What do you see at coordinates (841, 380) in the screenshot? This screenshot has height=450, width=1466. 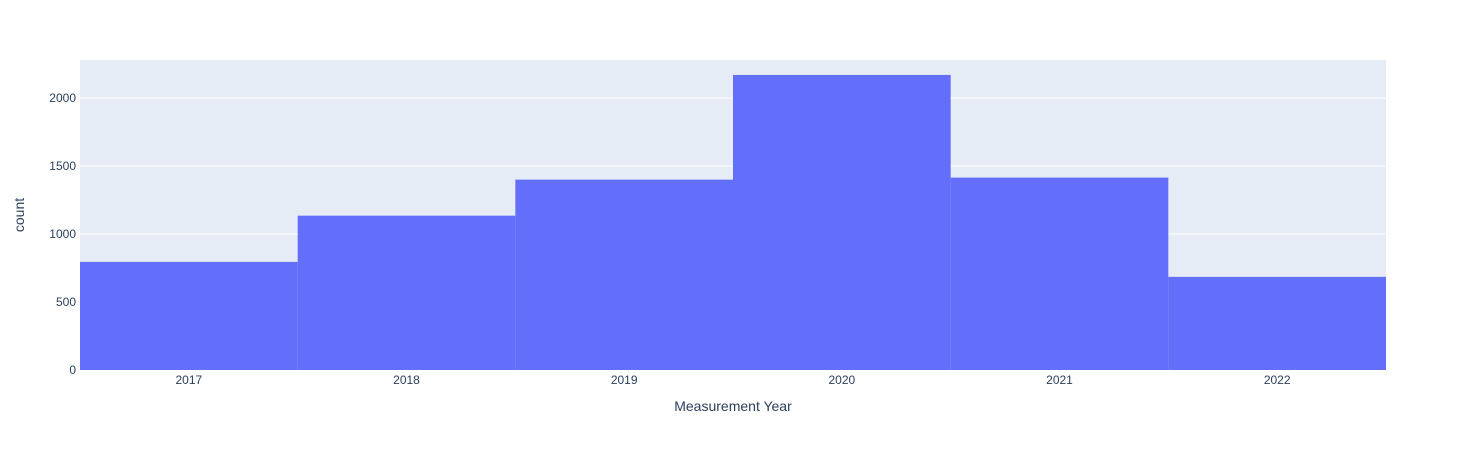 I see `x-tick-label: 2020` at bounding box center [841, 380].